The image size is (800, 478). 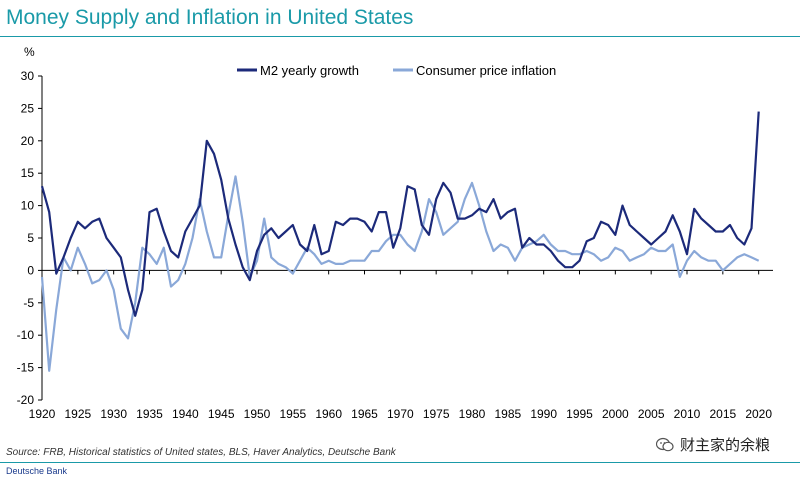 What do you see at coordinates (292, 414) in the screenshot?
I see `x-tick-label: 1955` at bounding box center [292, 414].